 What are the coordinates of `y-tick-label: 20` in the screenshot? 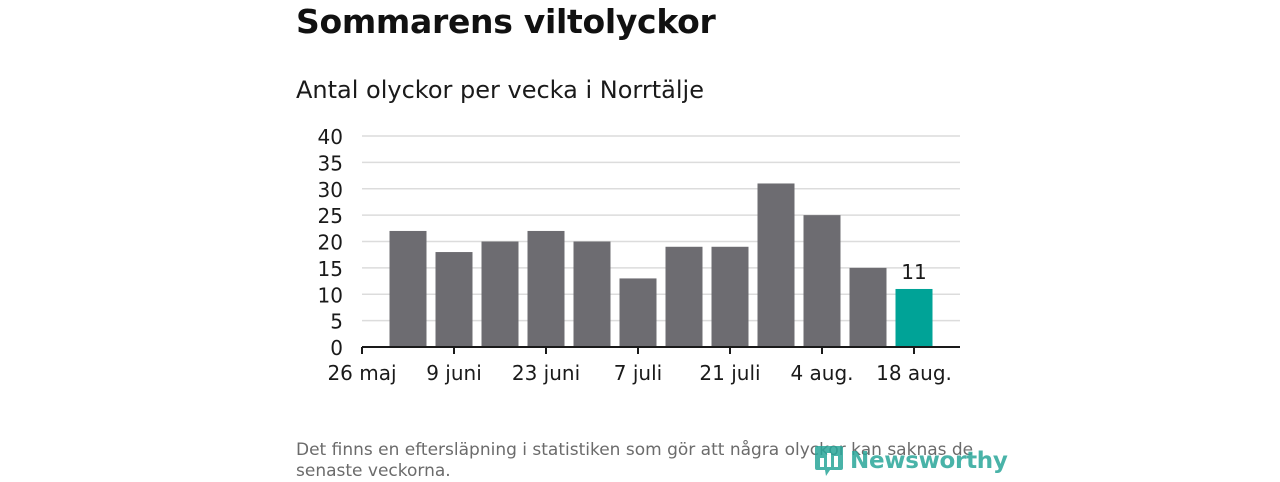 It's located at (330, 243).